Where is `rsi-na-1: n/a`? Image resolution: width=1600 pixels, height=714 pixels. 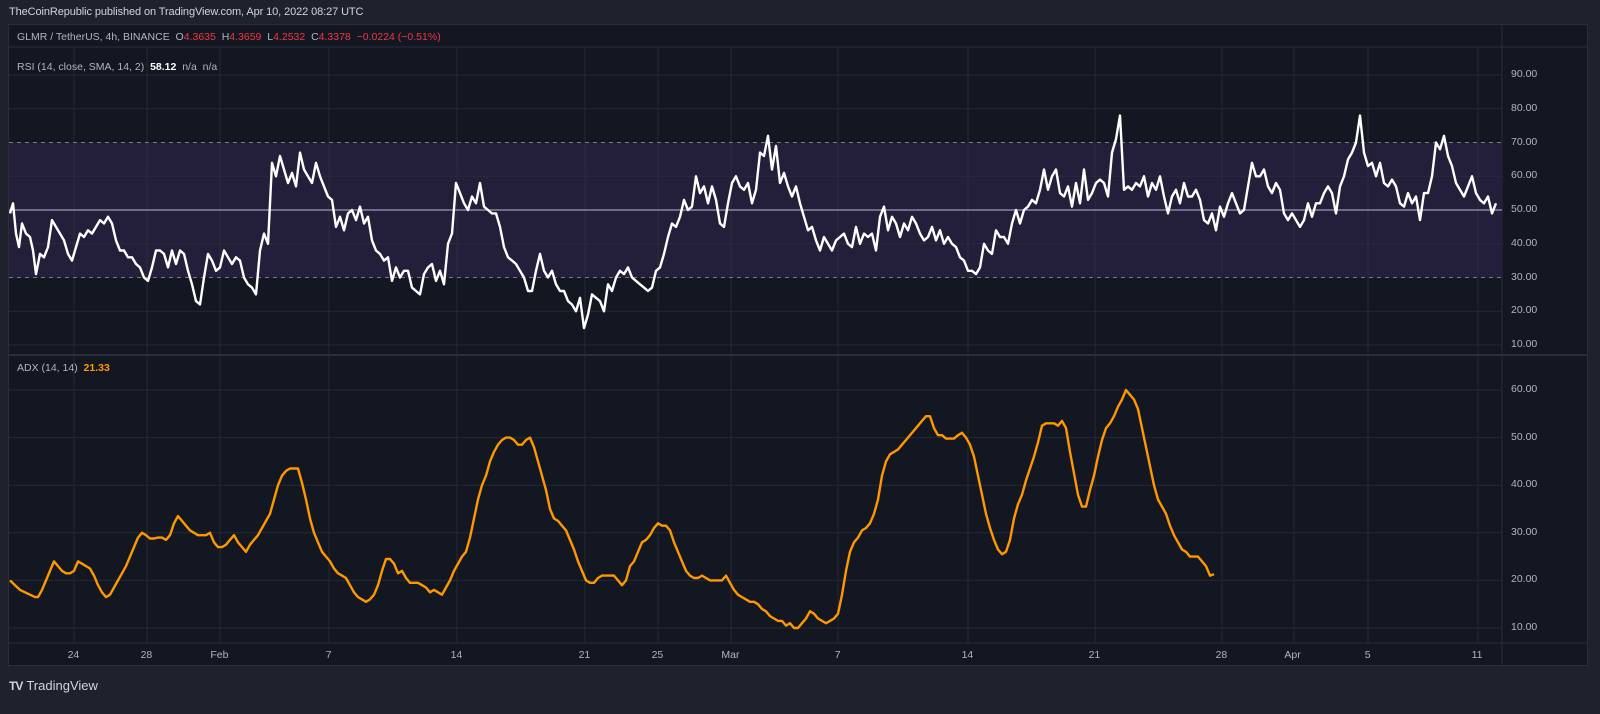
rsi-na-1: n/a is located at coordinates (189, 67).